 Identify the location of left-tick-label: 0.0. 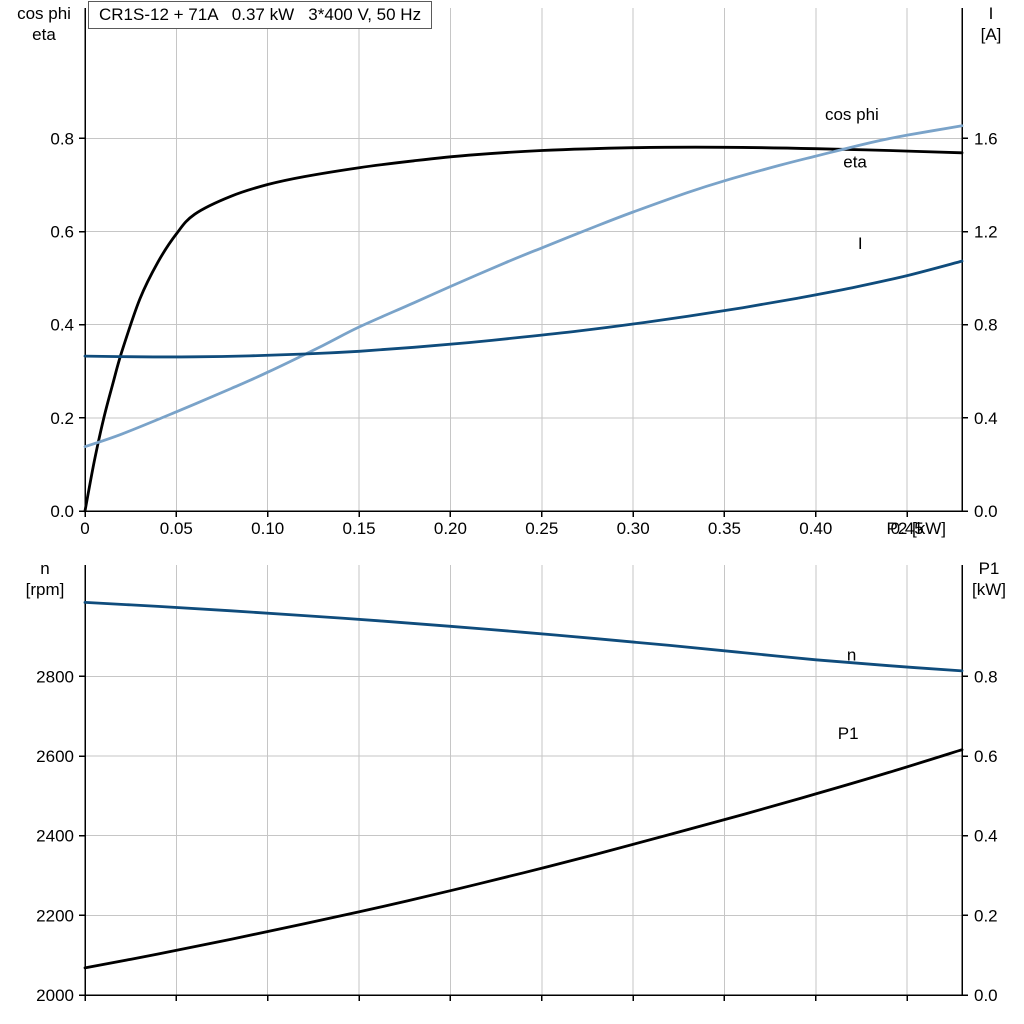
(62, 511).